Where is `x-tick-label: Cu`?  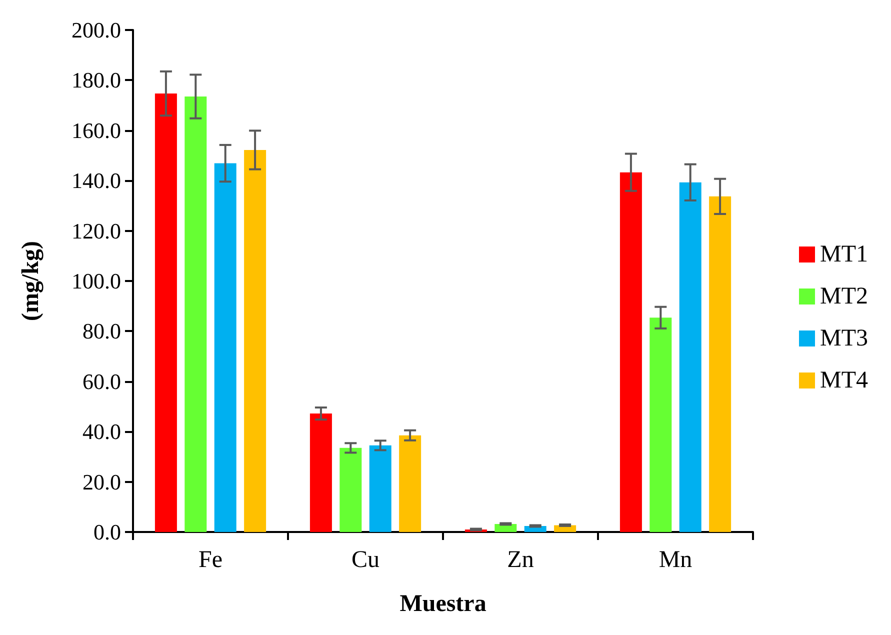 x-tick-label: Cu is located at coordinates (365, 560).